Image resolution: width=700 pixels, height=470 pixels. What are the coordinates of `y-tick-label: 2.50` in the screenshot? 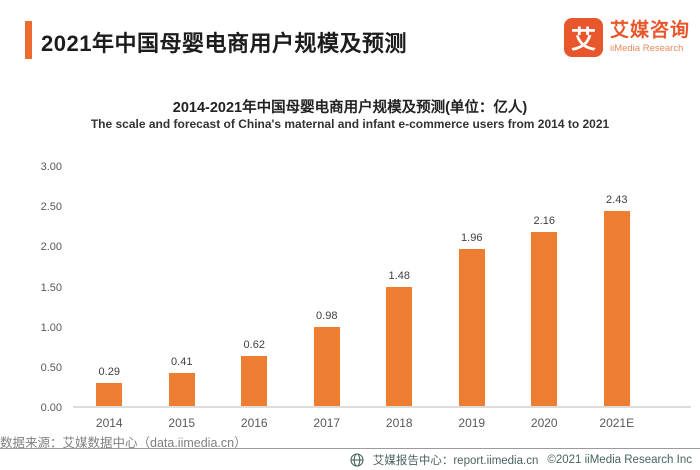 It's located at (51, 207).